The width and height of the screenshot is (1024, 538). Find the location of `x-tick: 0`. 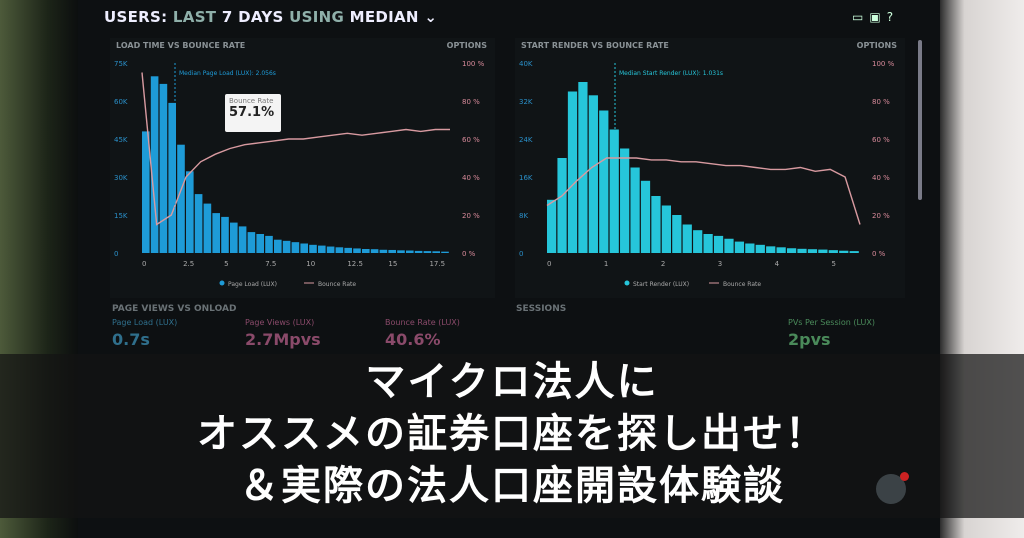

x-tick: 0 is located at coordinates (144, 264).